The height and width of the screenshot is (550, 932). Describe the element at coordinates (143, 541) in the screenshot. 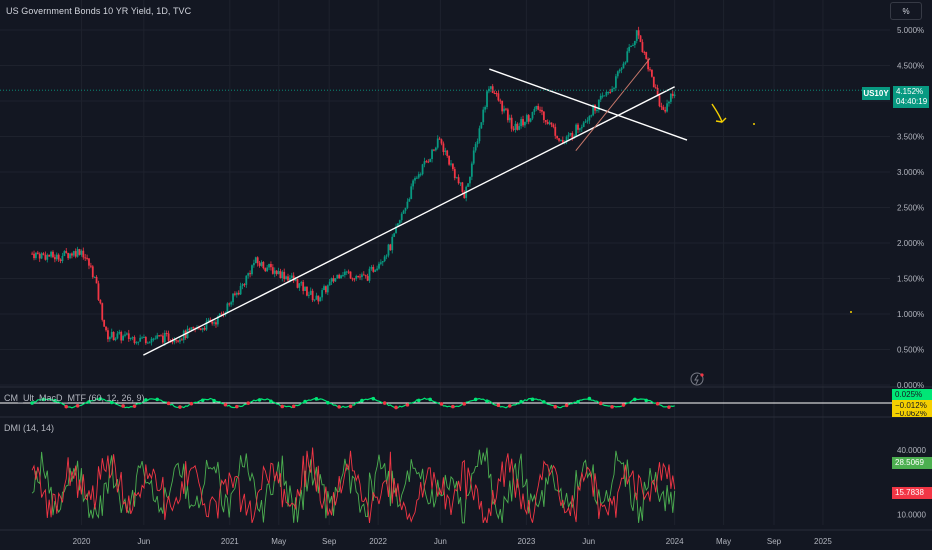

I see `x-axis-tick-label: Jun` at that location.